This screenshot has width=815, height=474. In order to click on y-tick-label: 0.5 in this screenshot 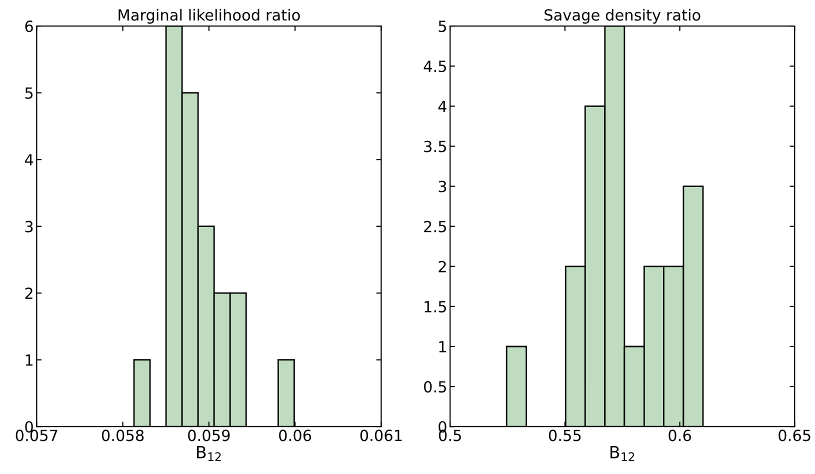, I will do `click(435, 387)`.